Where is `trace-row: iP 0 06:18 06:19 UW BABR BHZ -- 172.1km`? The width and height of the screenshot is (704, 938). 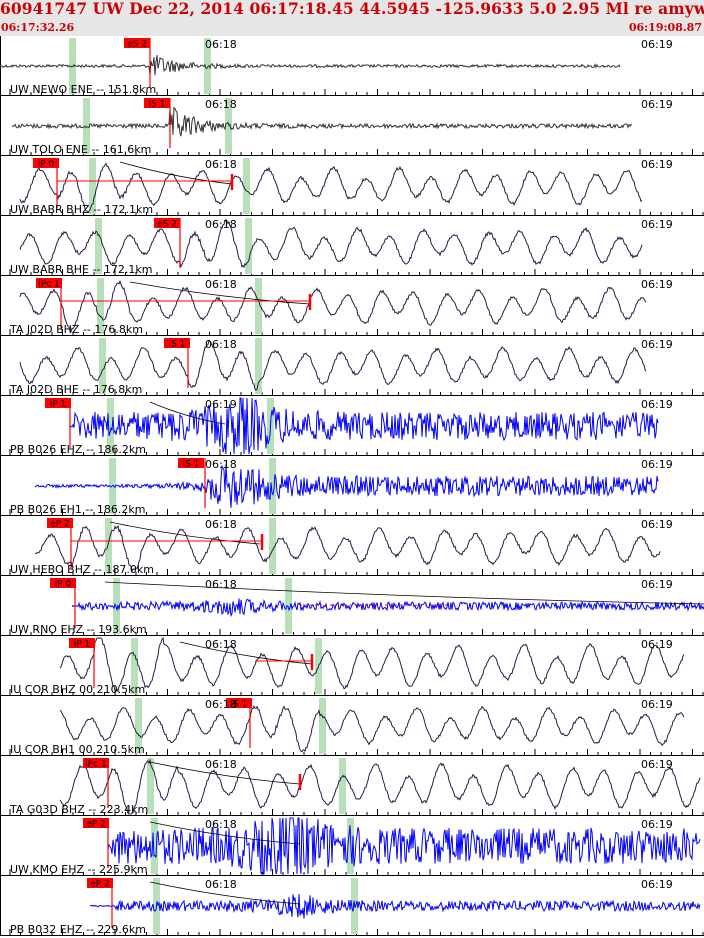
trace-row: iP 0 06:18 06:19 UW BABR BHZ -- 172.1km is located at coordinates (352, 186).